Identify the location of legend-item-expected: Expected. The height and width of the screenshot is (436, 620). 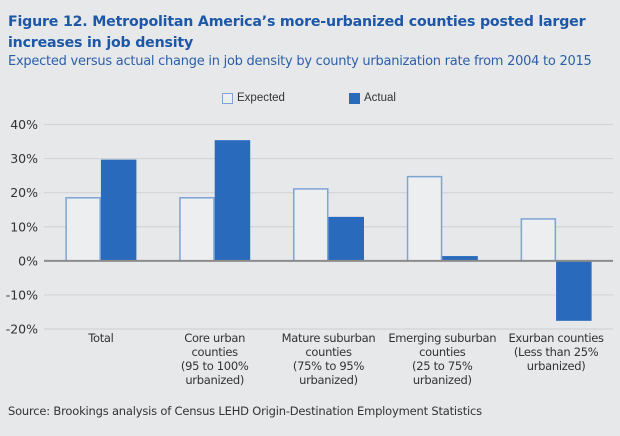
(253, 98).